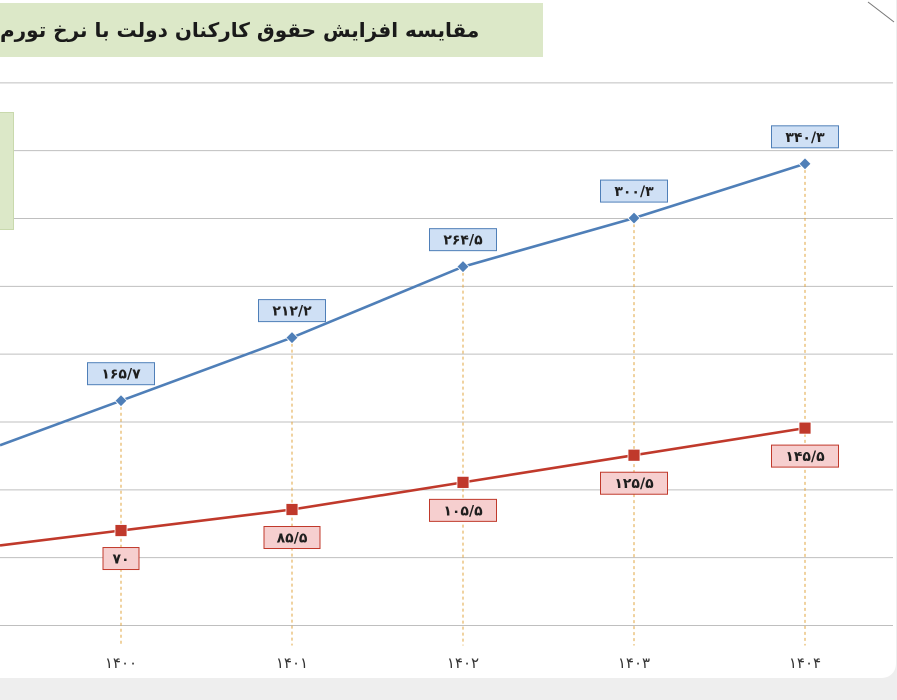 The image size is (897, 700). I want to click on data-label: ۲۱۲/۲, so click(292, 311).